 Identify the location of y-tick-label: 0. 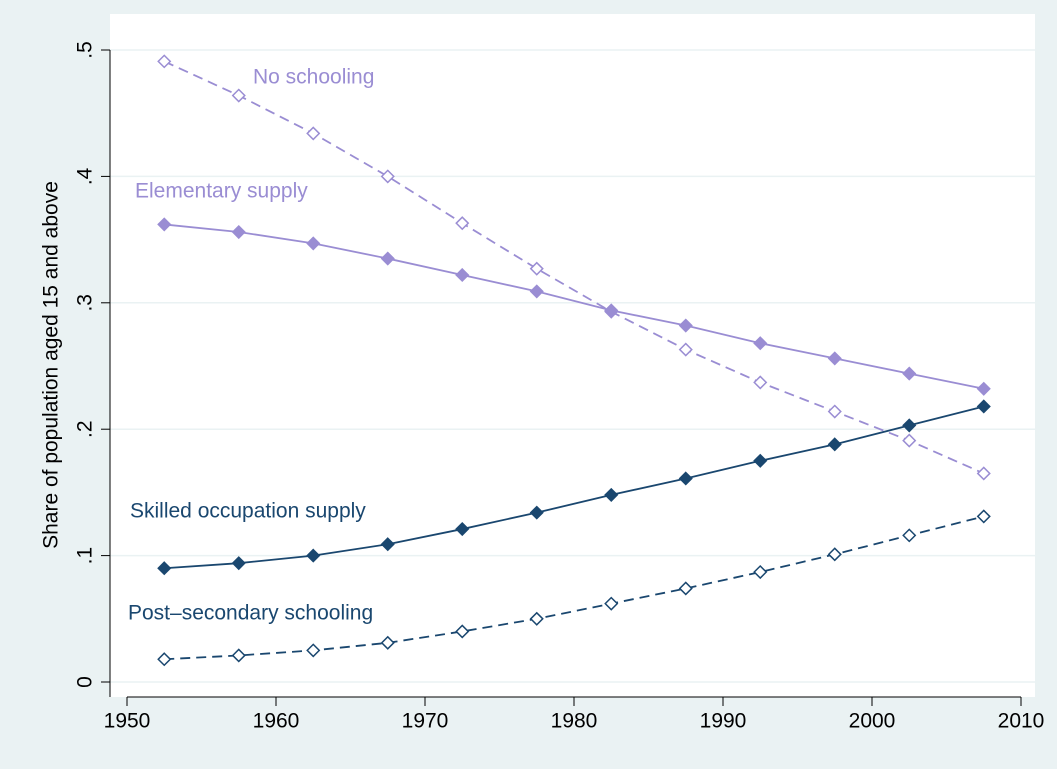
(85, 682).